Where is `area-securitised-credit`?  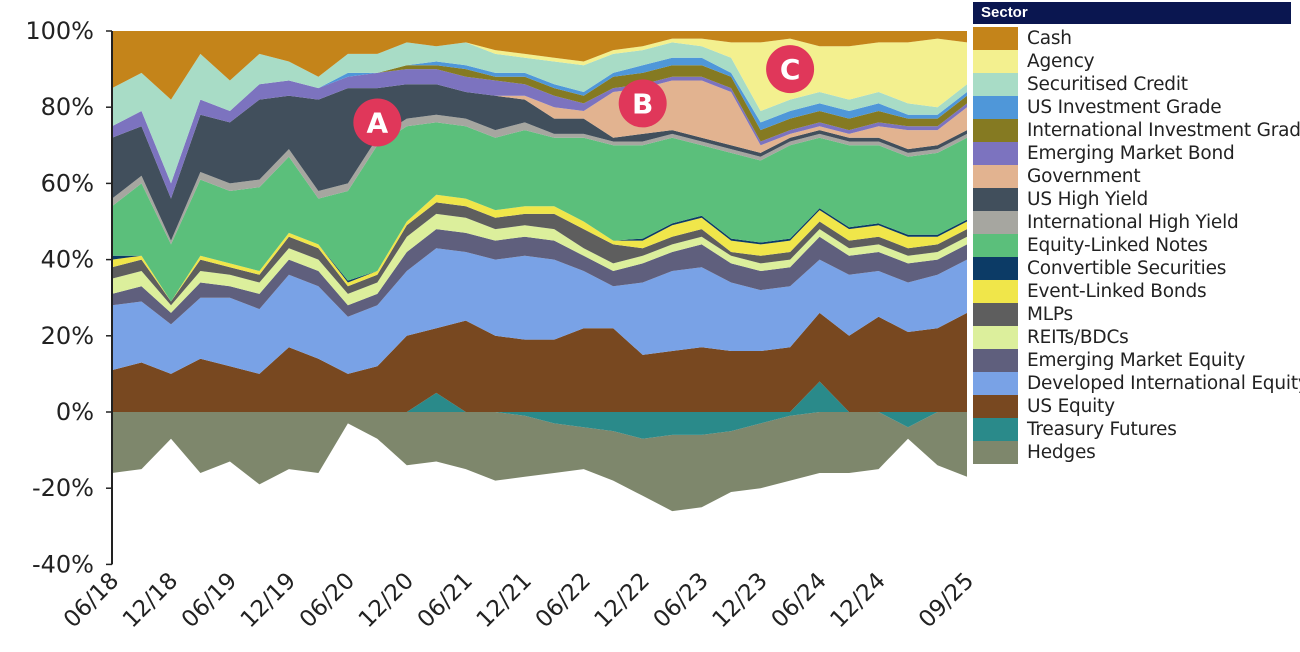 area-securitised-credit is located at coordinates (539, 113).